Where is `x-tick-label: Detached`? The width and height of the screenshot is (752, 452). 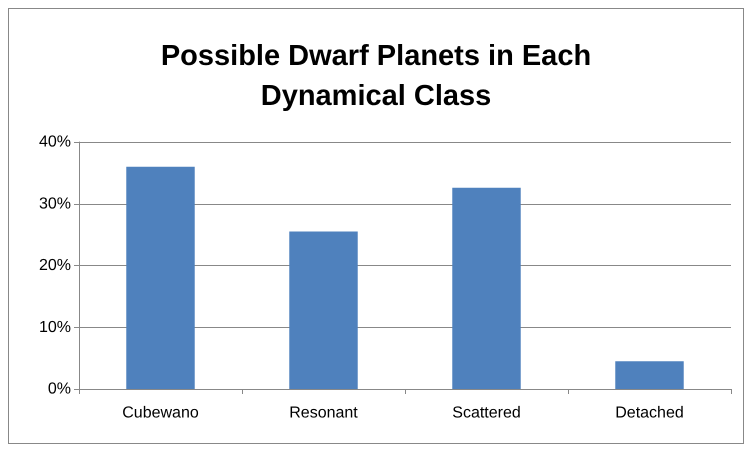 x-tick-label: Detached is located at coordinates (649, 413).